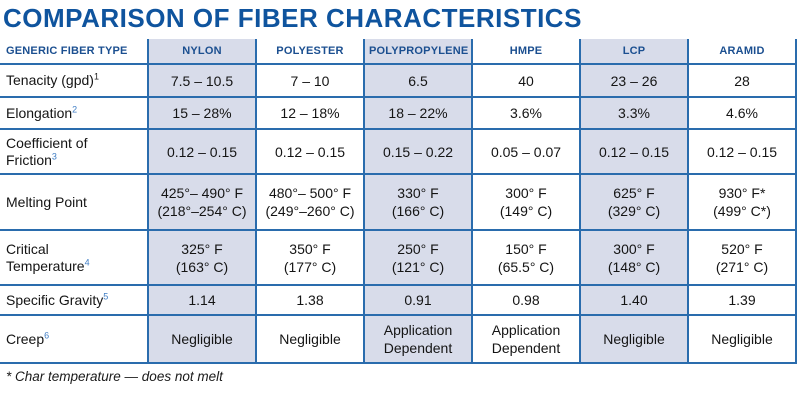 The height and width of the screenshot is (400, 800). Describe the element at coordinates (417, 114) in the screenshot. I see `table-cell: 18 – 22%` at that location.